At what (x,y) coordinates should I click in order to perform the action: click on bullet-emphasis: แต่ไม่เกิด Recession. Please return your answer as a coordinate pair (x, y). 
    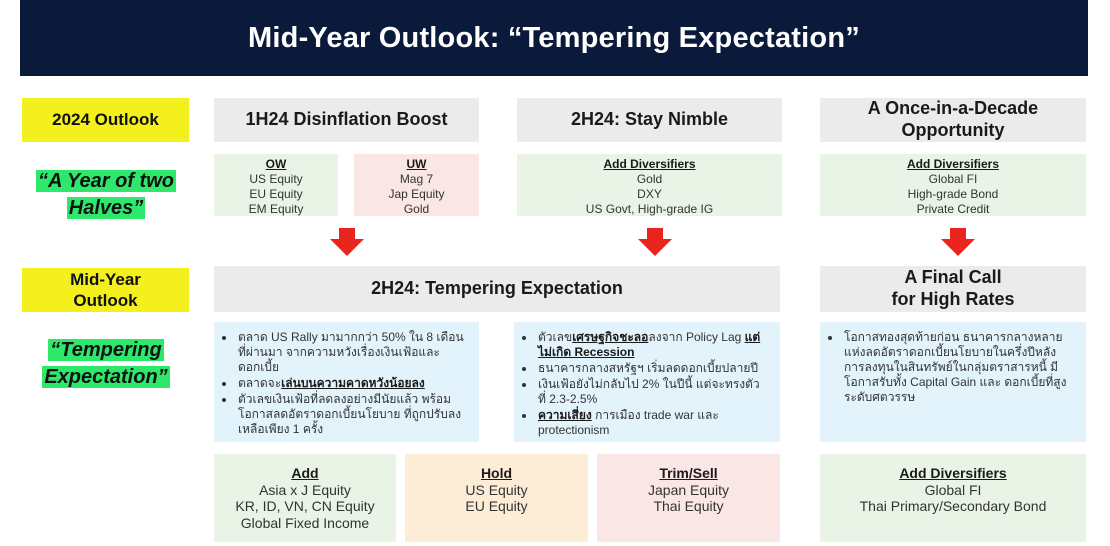
    Looking at the image, I should click on (649, 344).